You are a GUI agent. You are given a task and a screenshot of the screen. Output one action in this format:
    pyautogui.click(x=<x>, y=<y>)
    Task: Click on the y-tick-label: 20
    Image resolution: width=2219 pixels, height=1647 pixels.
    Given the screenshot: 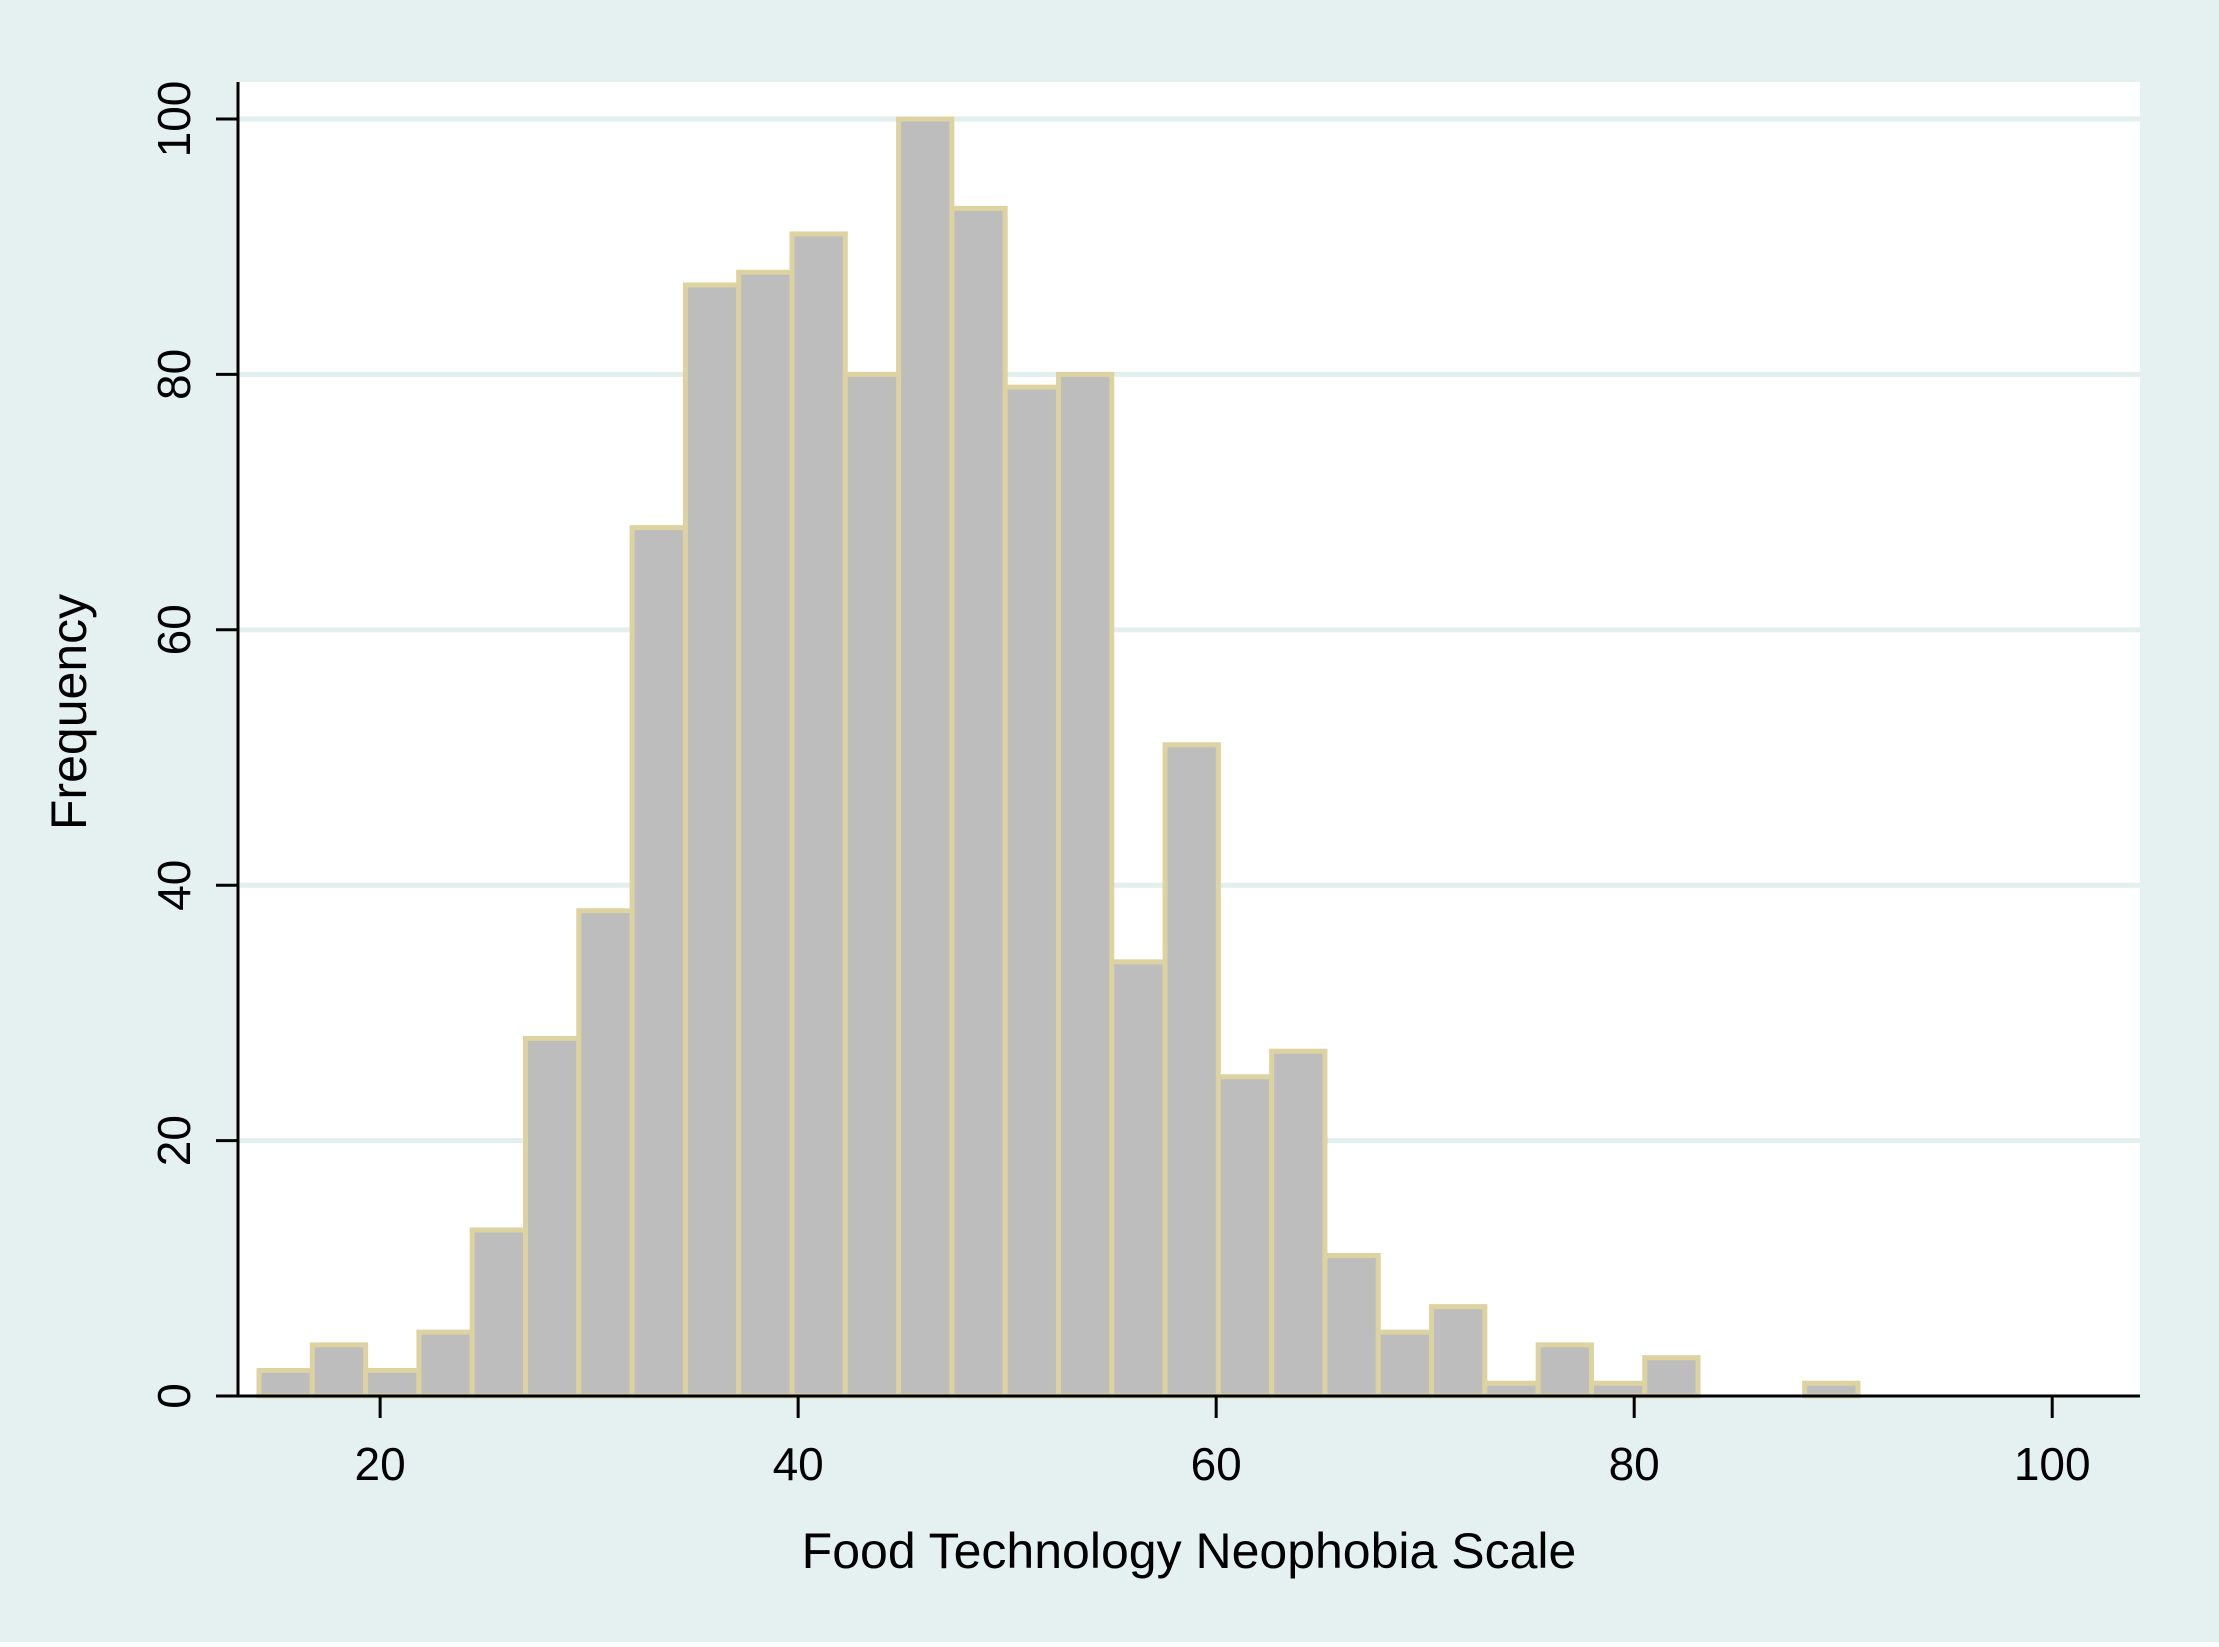 What is the action you would take?
    pyautogui.click(x=174, y=1140)
    